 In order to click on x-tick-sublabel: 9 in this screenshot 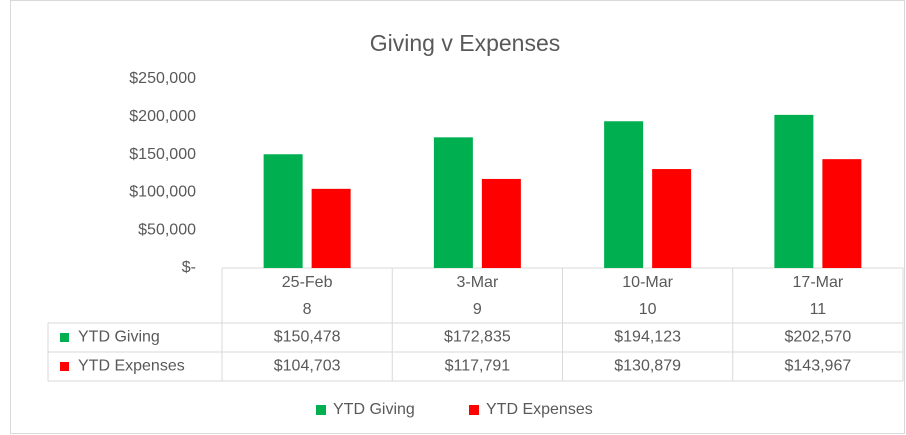, I will do `click(477, 309)`.